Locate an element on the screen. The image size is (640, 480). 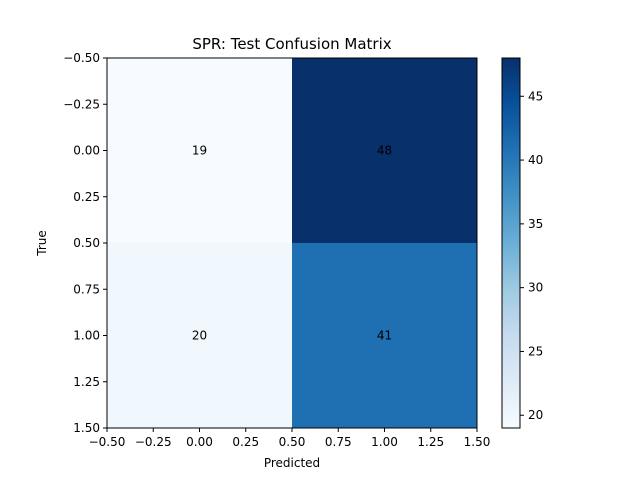
x-axis: −0.50 −0.25 0.00 0.25 0.50 0.75 1.00 1.25 1.50 is located at coordinates (290, 438).